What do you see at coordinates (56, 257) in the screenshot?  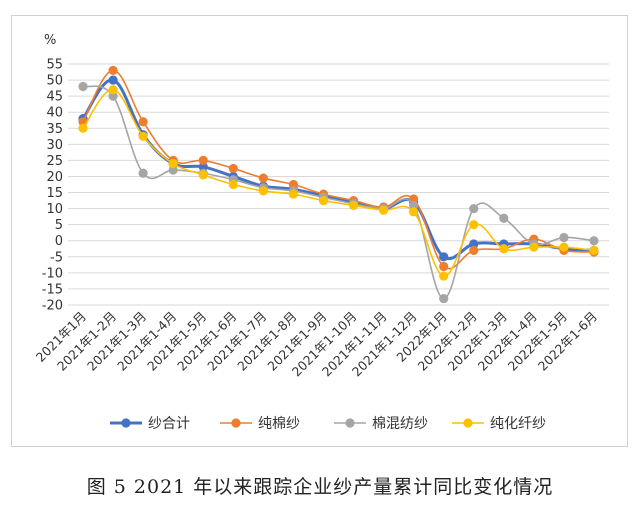 I see `y-tick-label: -5` at bounding box center [56, 257].